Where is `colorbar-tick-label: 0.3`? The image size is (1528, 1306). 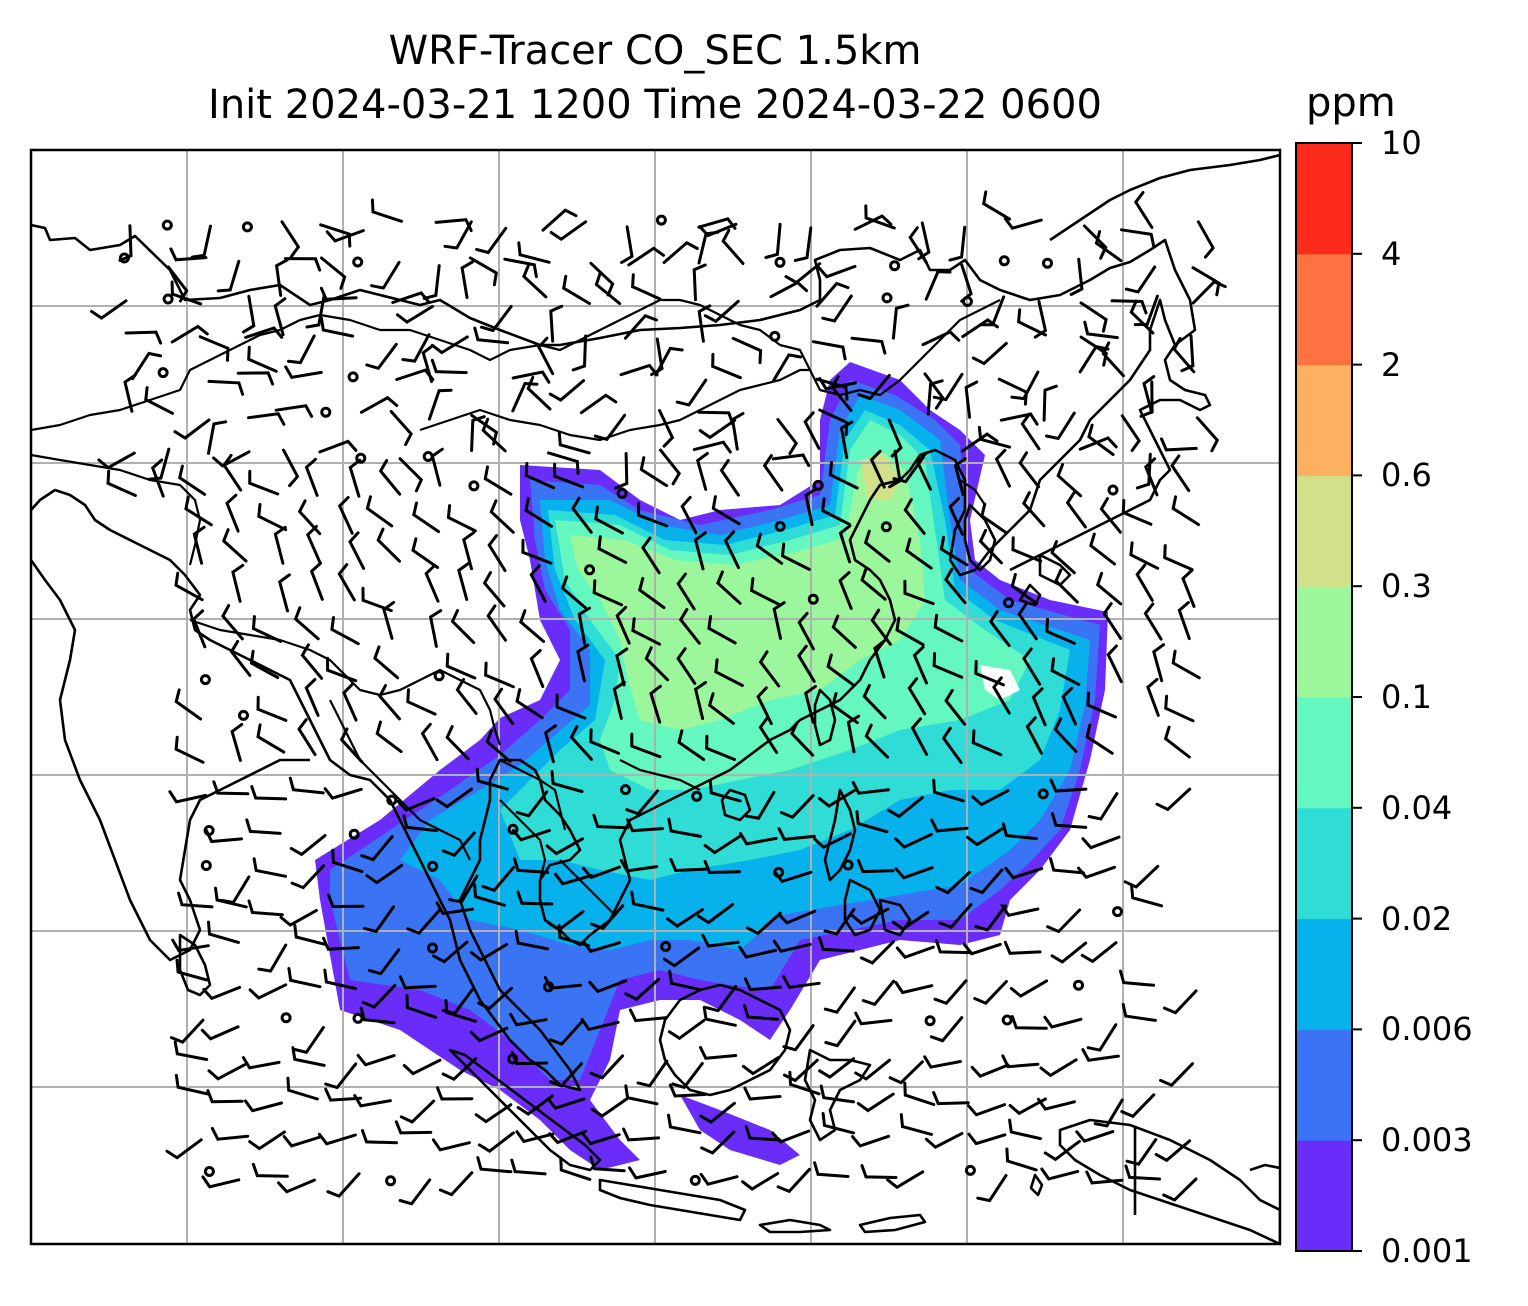 colorbar-tick-label: 0.3 is located at coordinates (1406, 586).